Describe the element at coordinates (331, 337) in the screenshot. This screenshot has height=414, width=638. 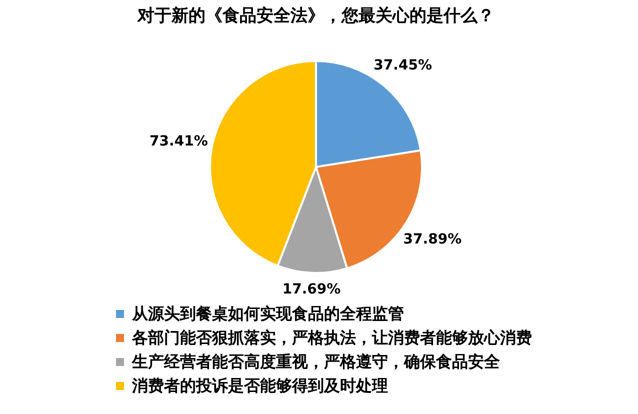
I see `legend-label: 各部门能否狠抓落实，严格执法，让消费者能够放心消费` at that location.